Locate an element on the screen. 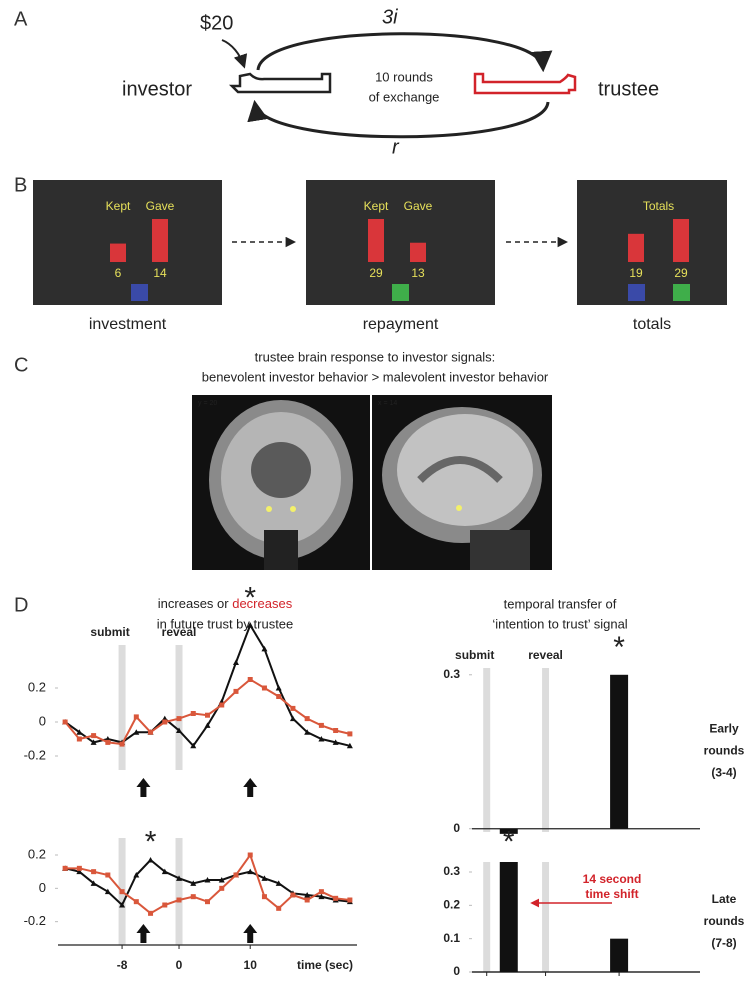  row-label: (3-4) is located at coordinates (723, 773).